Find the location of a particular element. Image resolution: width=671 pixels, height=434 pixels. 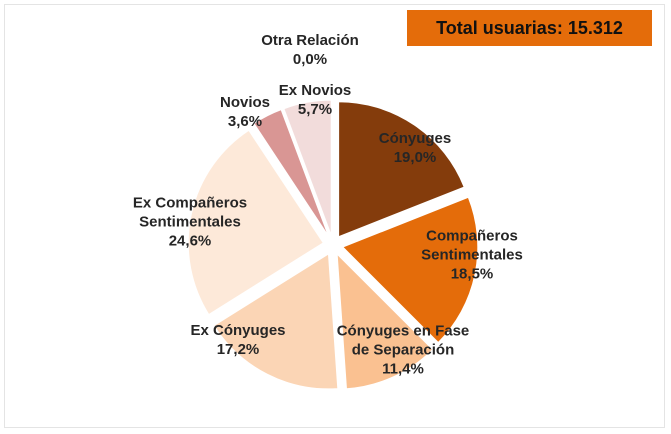

category-label: Otra Relación is located at coordinates (310, 40).